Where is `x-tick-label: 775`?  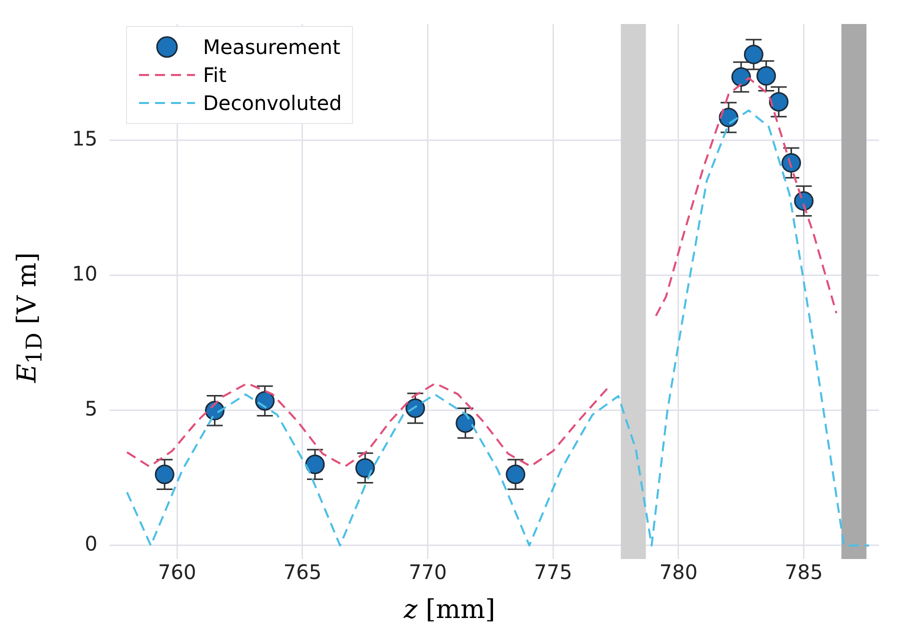
x-tick-label: 775 is located at coordinates (553, 572).